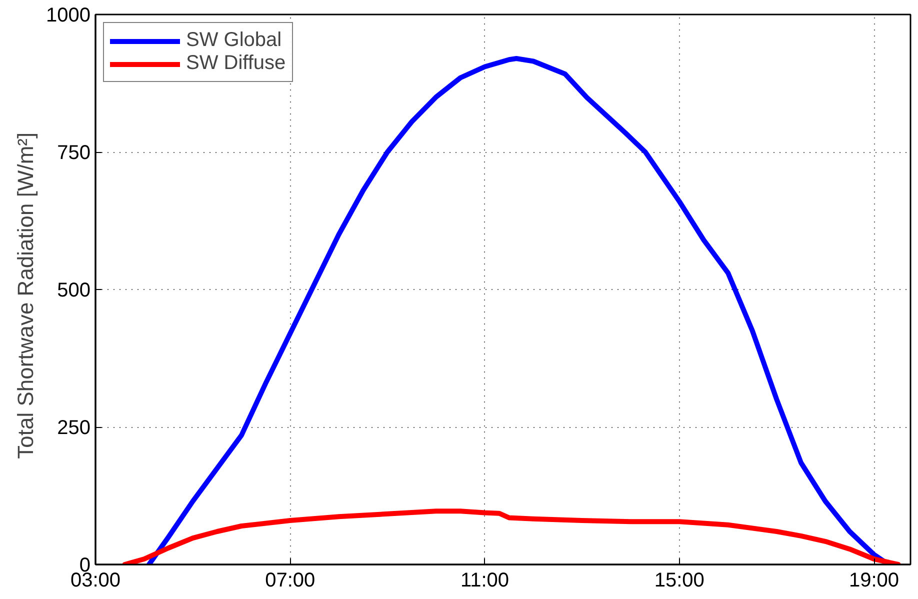 This screenshot has height=599, width=918. Describe the element at coordinates (74, 291) in the screenshot. I see `y-tick-label: 500` at that location.